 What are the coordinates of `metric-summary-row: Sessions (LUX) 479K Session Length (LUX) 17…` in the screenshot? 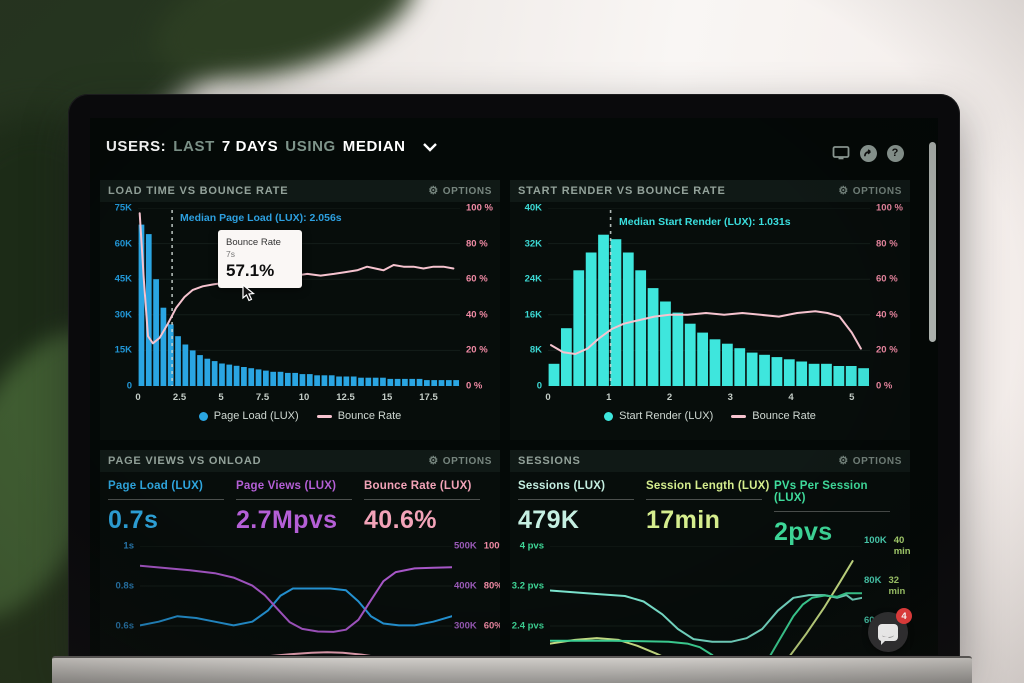 It's located at (710, 513).